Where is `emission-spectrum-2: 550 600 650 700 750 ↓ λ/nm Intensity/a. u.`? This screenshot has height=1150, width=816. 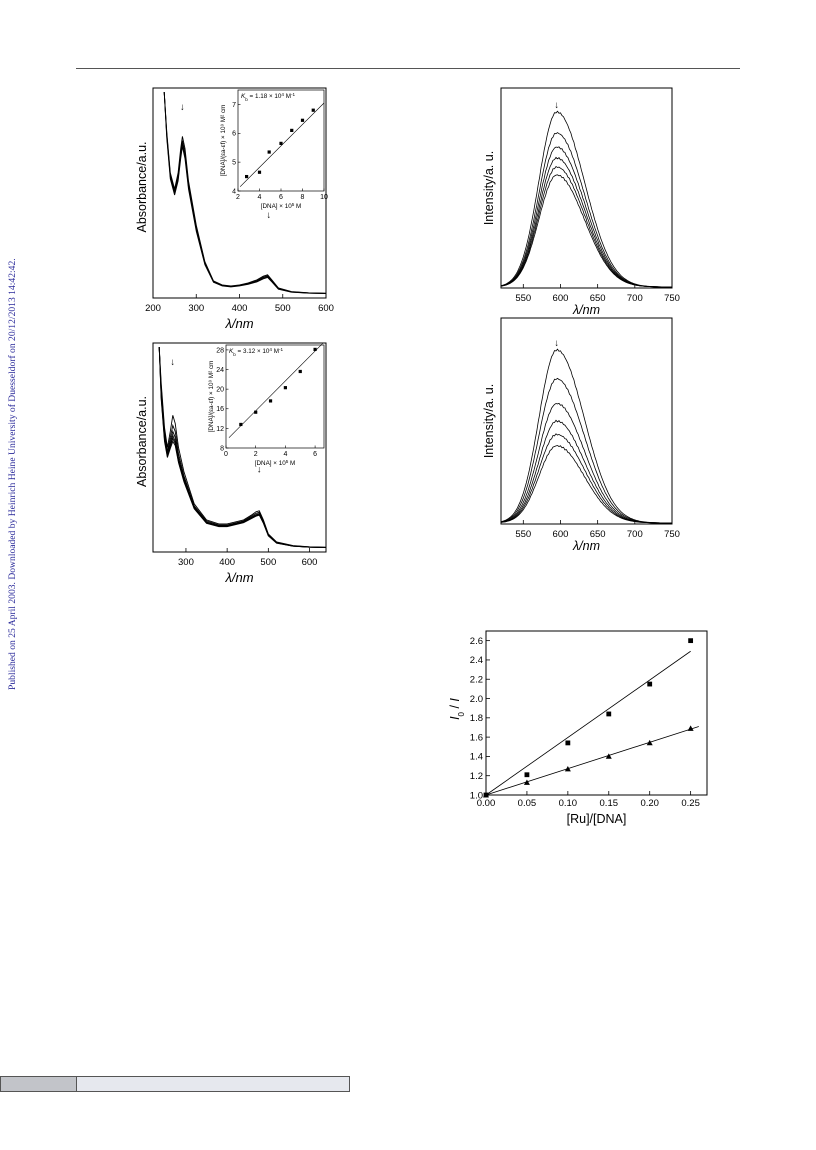 emission-spectrum-2: 550 600 650 700 750 ↓ λ/nm Intensity/a. u. is located at coordinates (580, 437).